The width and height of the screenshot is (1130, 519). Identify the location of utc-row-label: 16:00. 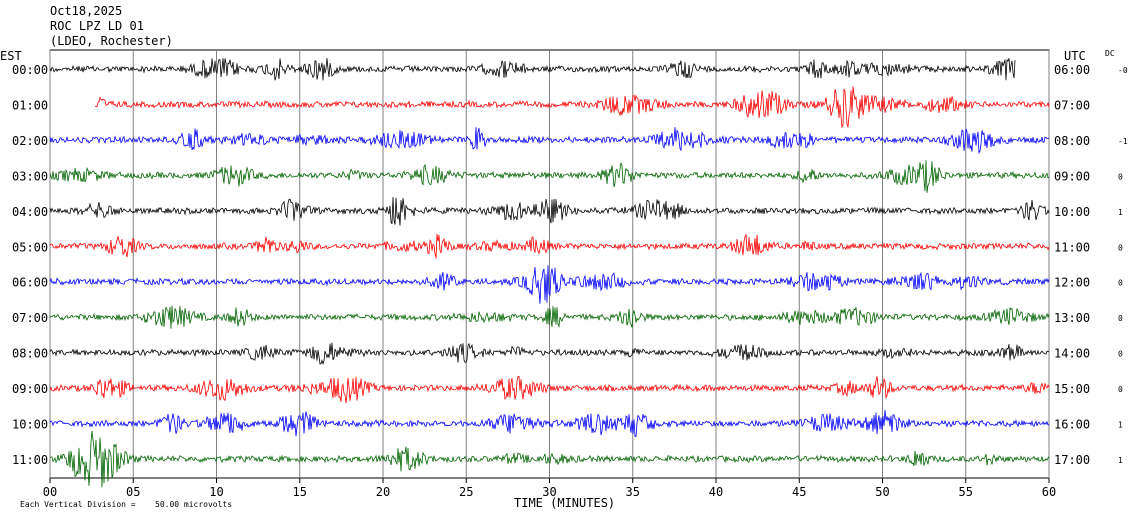
(1072, 425).